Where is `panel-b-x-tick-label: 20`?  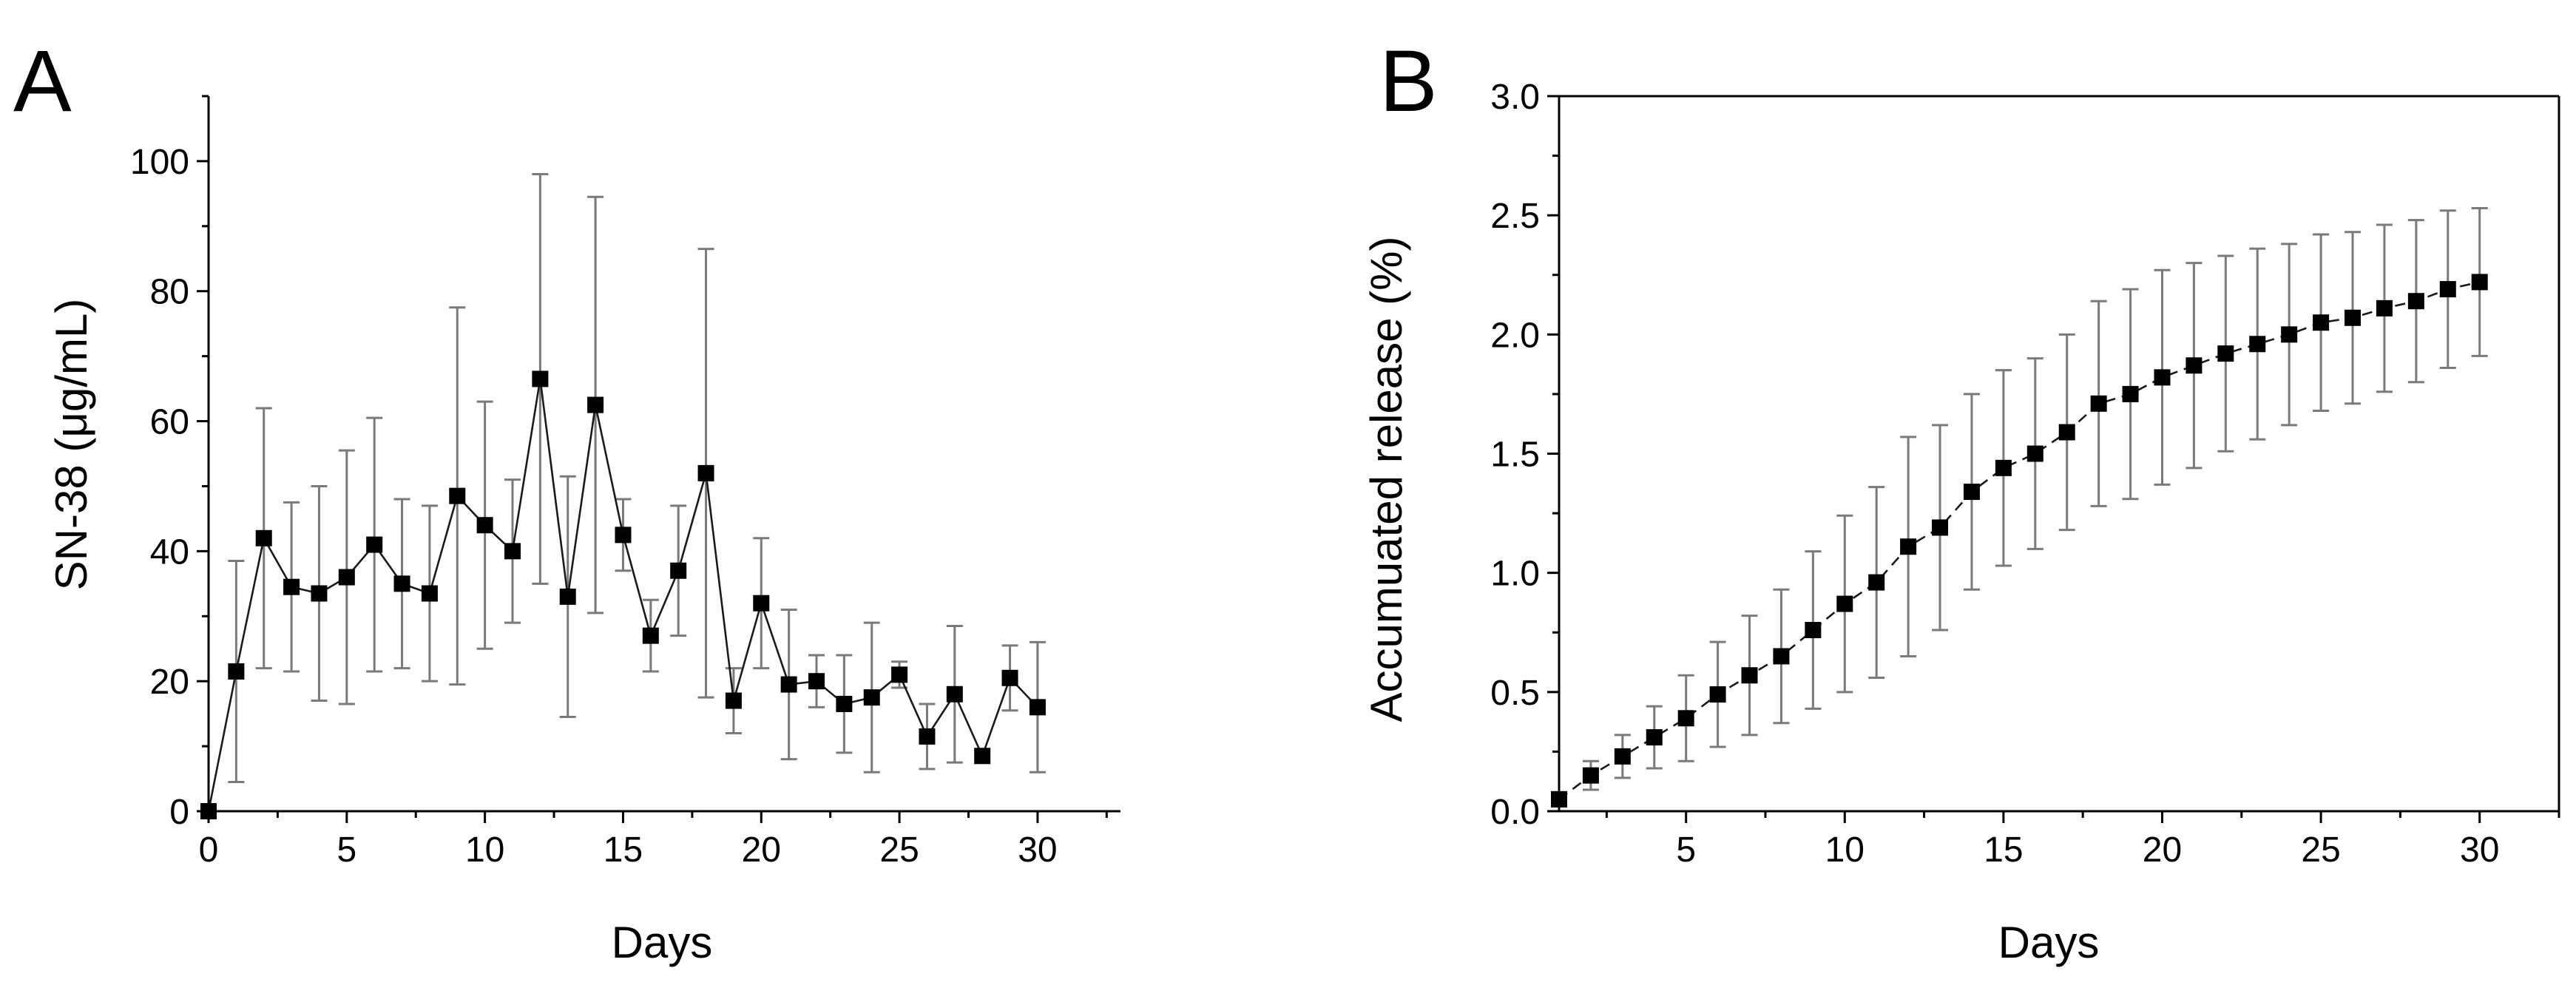
panel-b-x-tick-label: 20 is located at coordinates (2162, 850).